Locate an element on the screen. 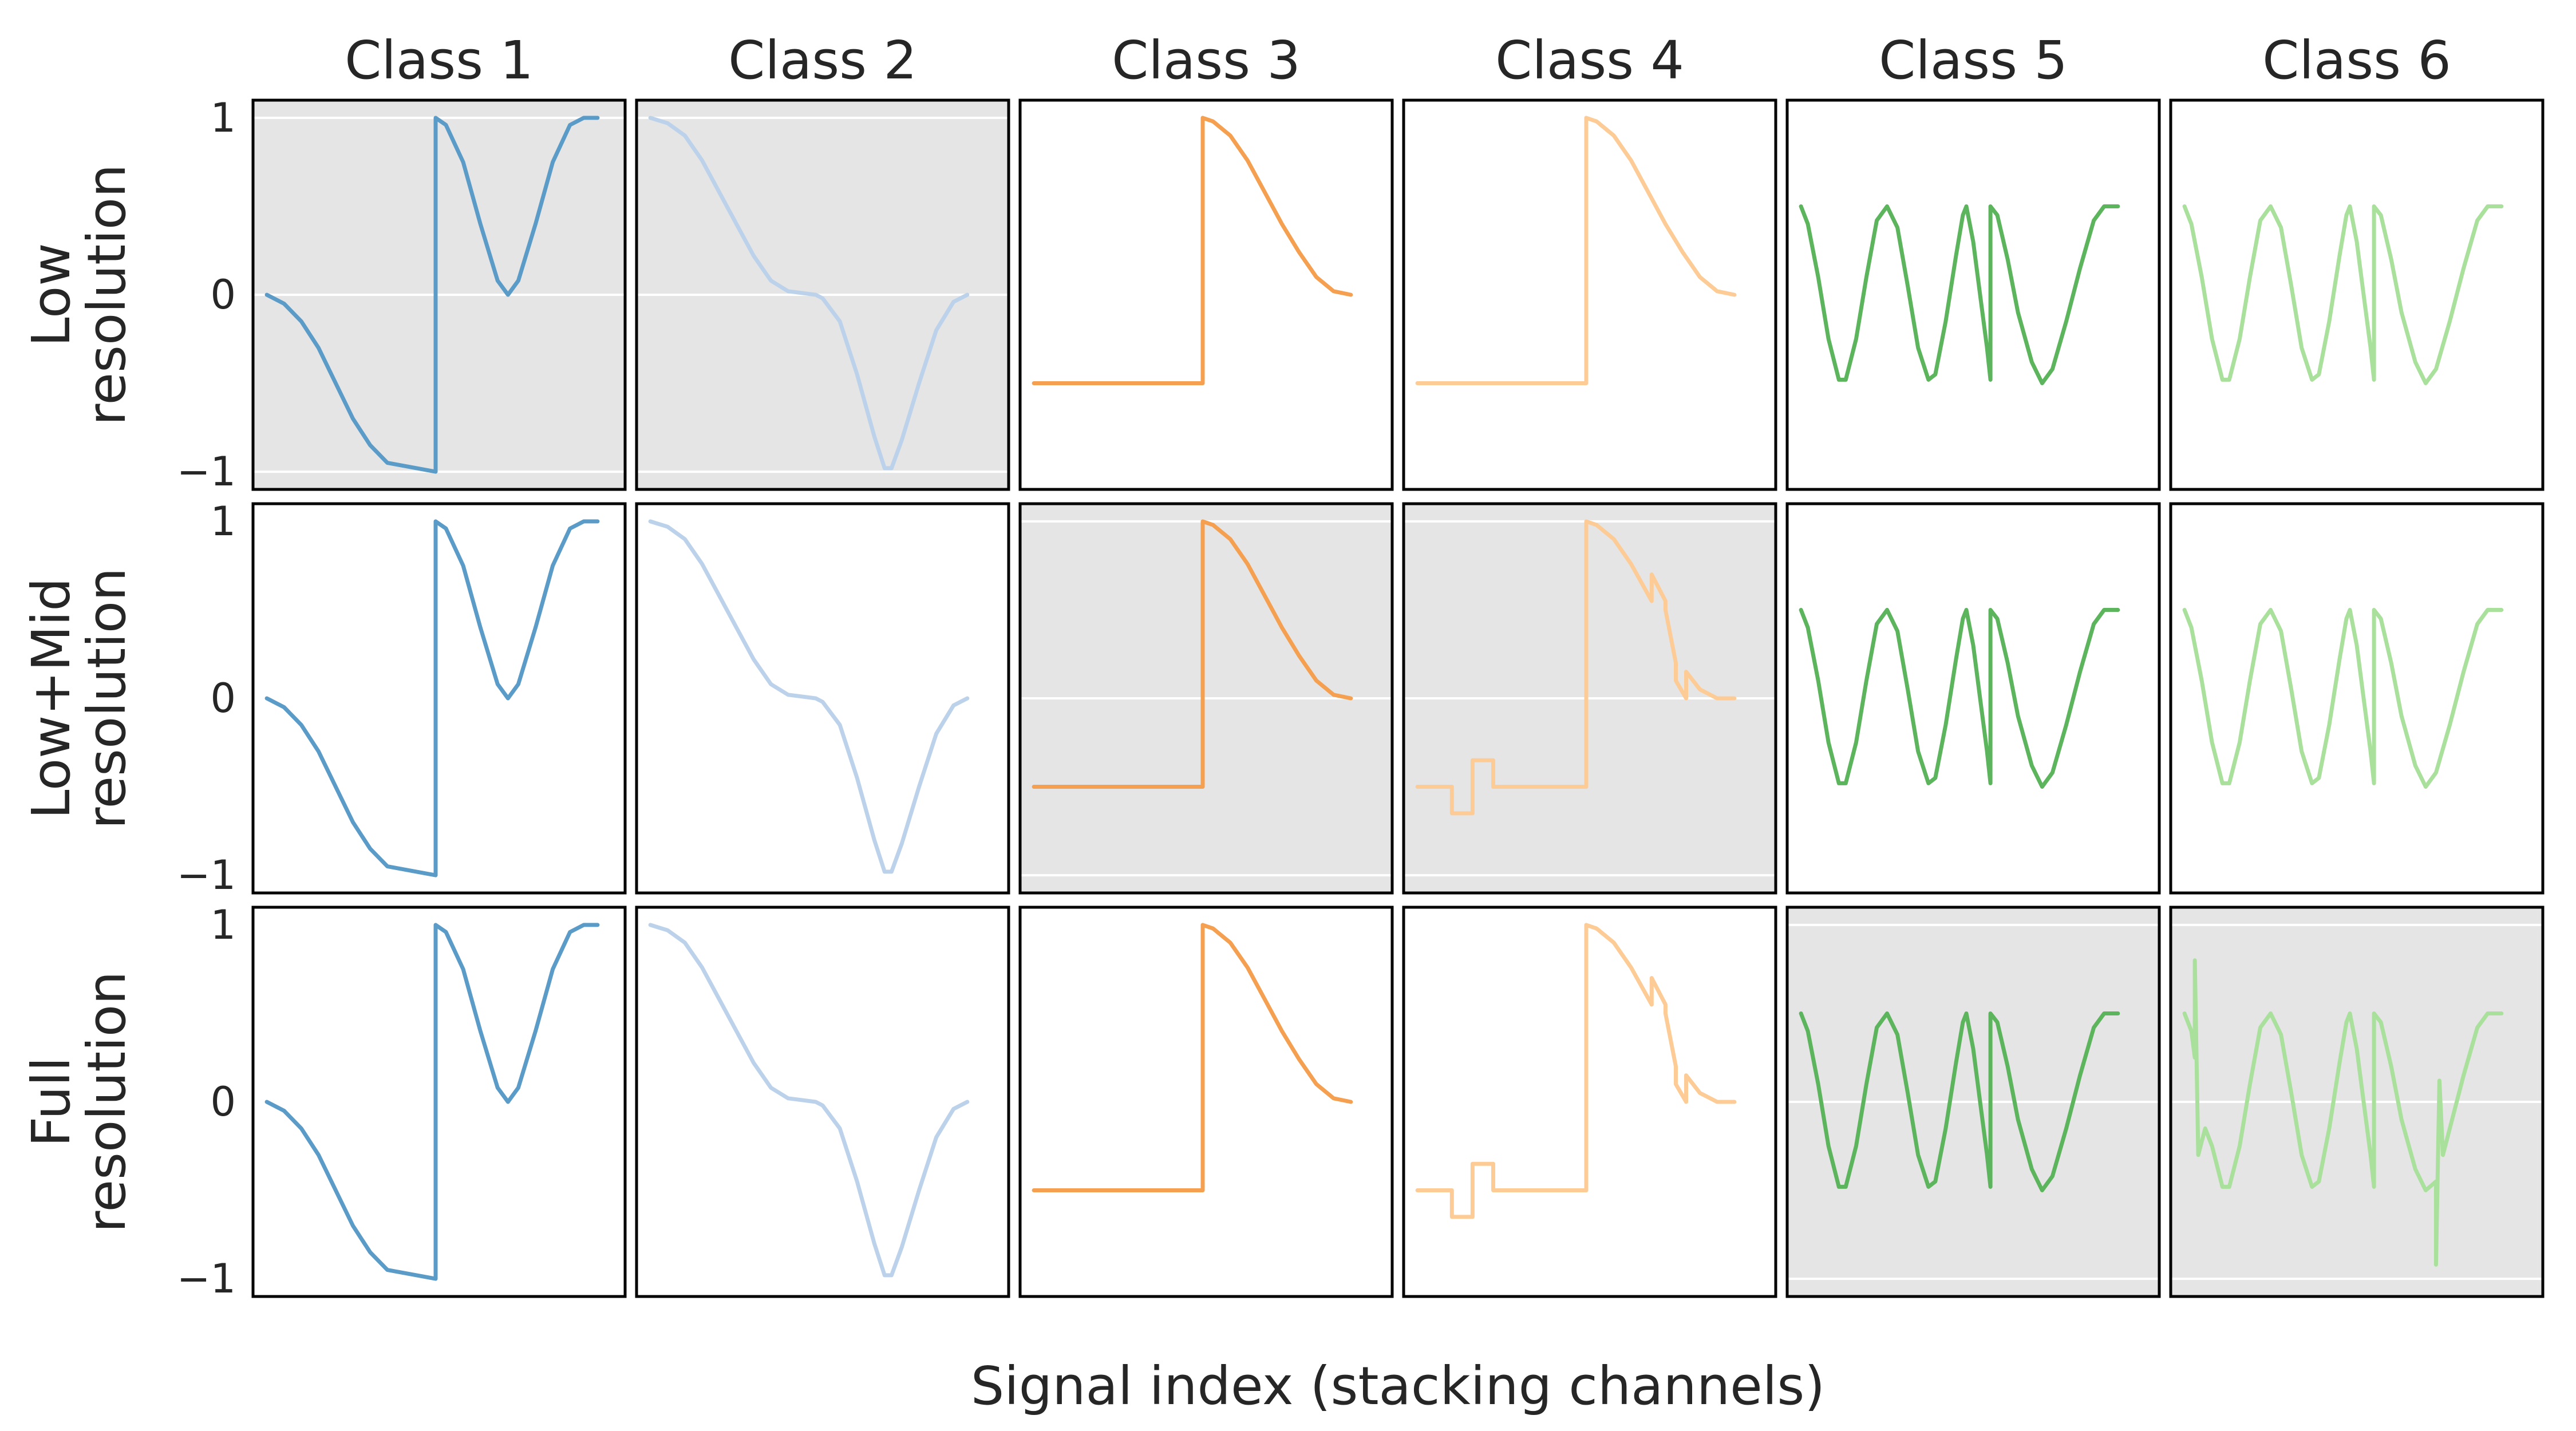  column-title: Class 5 is located at coordinates (1973, 60).